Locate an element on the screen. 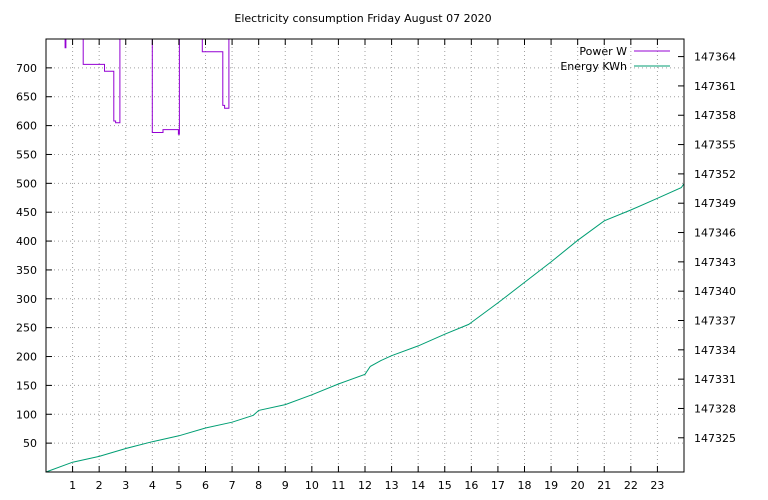 This screenshot has height=500, width=768. y-left-tick-label: 50 is located at coordinates (30, 443).